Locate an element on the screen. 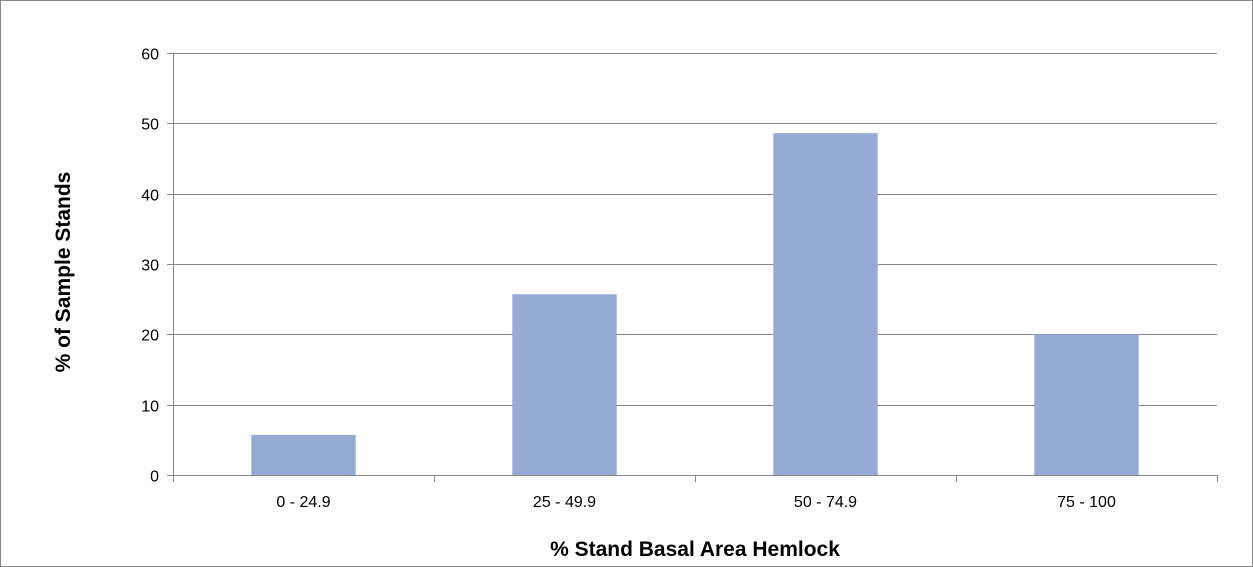 Image resolution: width=1253 pixels, height=567 pixels. y-tick-labels: 0 10 20 30 40 50 60 is located at coordinates (150, 266).